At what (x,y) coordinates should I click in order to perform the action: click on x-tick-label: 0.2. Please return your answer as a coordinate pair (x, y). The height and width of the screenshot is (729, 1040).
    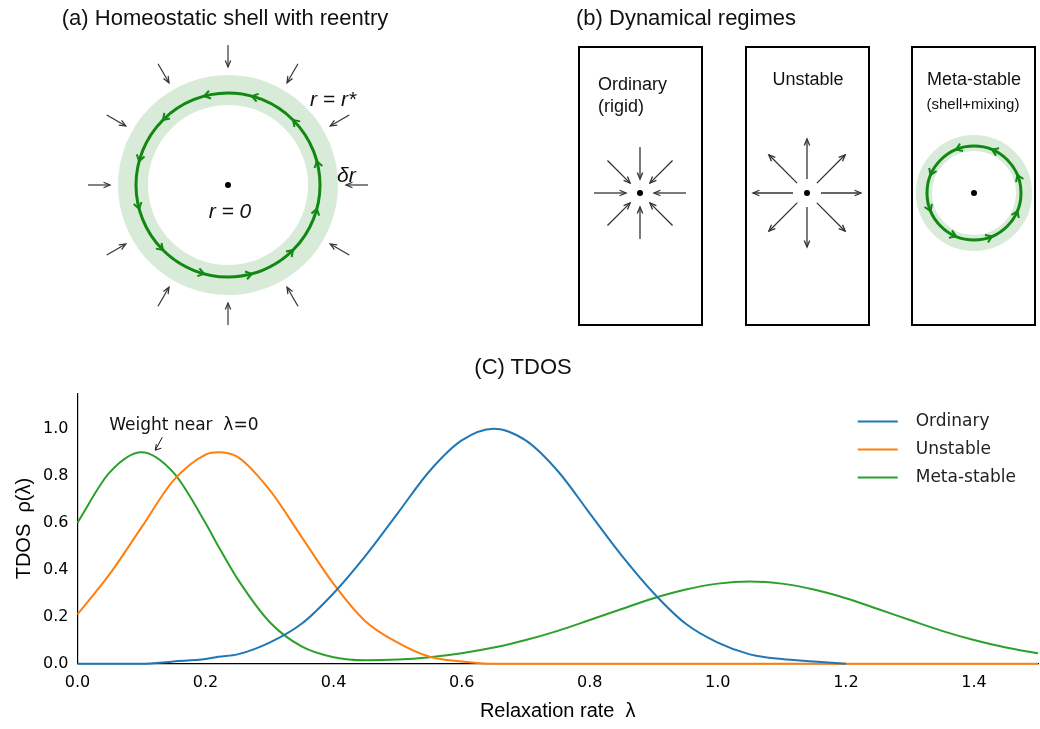
    Looking at the image, I should click on (205, 681).